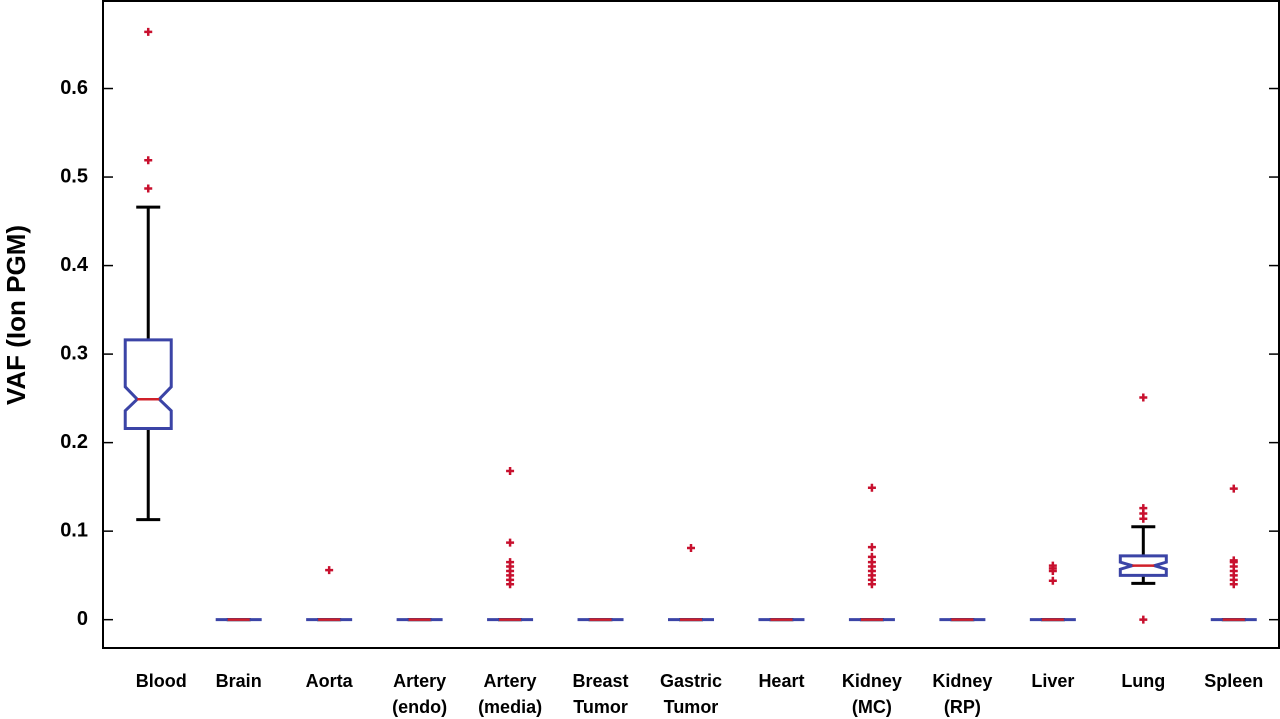 This screenshot has height=719, width=1280. Describe the element at coordinates (16, 315) in the screenshot. I see `y-axis-label: VAF (Ion PGM)` at that location.